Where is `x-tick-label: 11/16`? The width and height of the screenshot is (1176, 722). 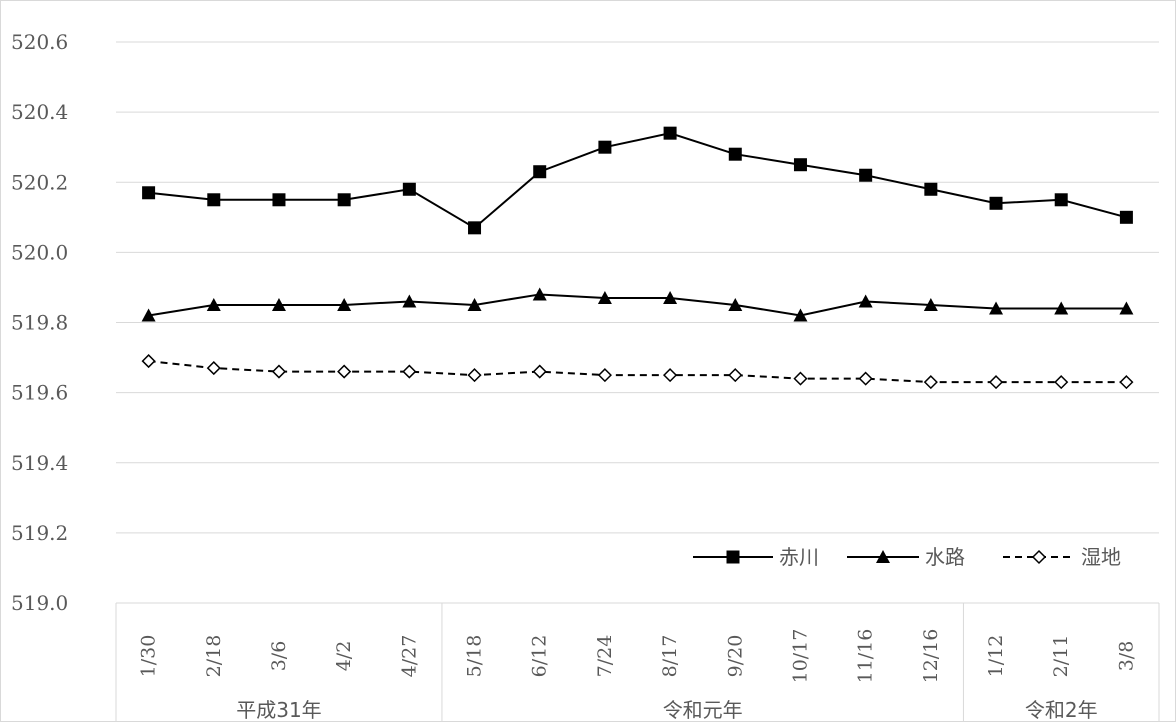 x-tick-label: 11/16 is located at coordinates (866, 656).